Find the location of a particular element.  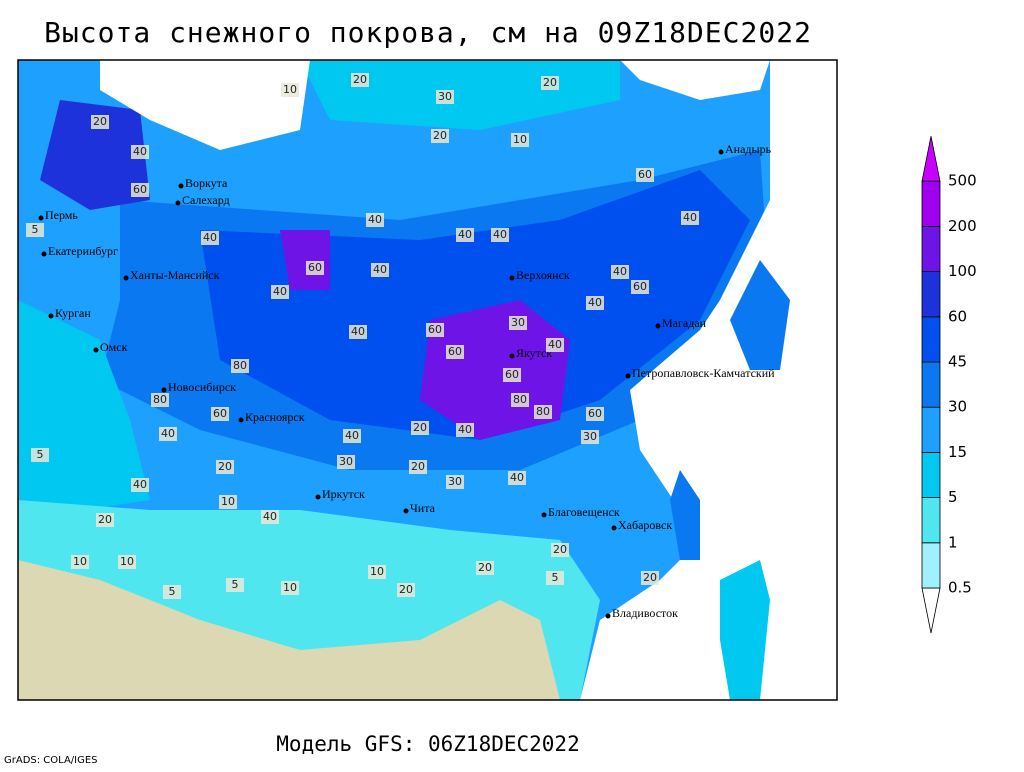

legend-label: 60 is located at coordinates (957, 316).